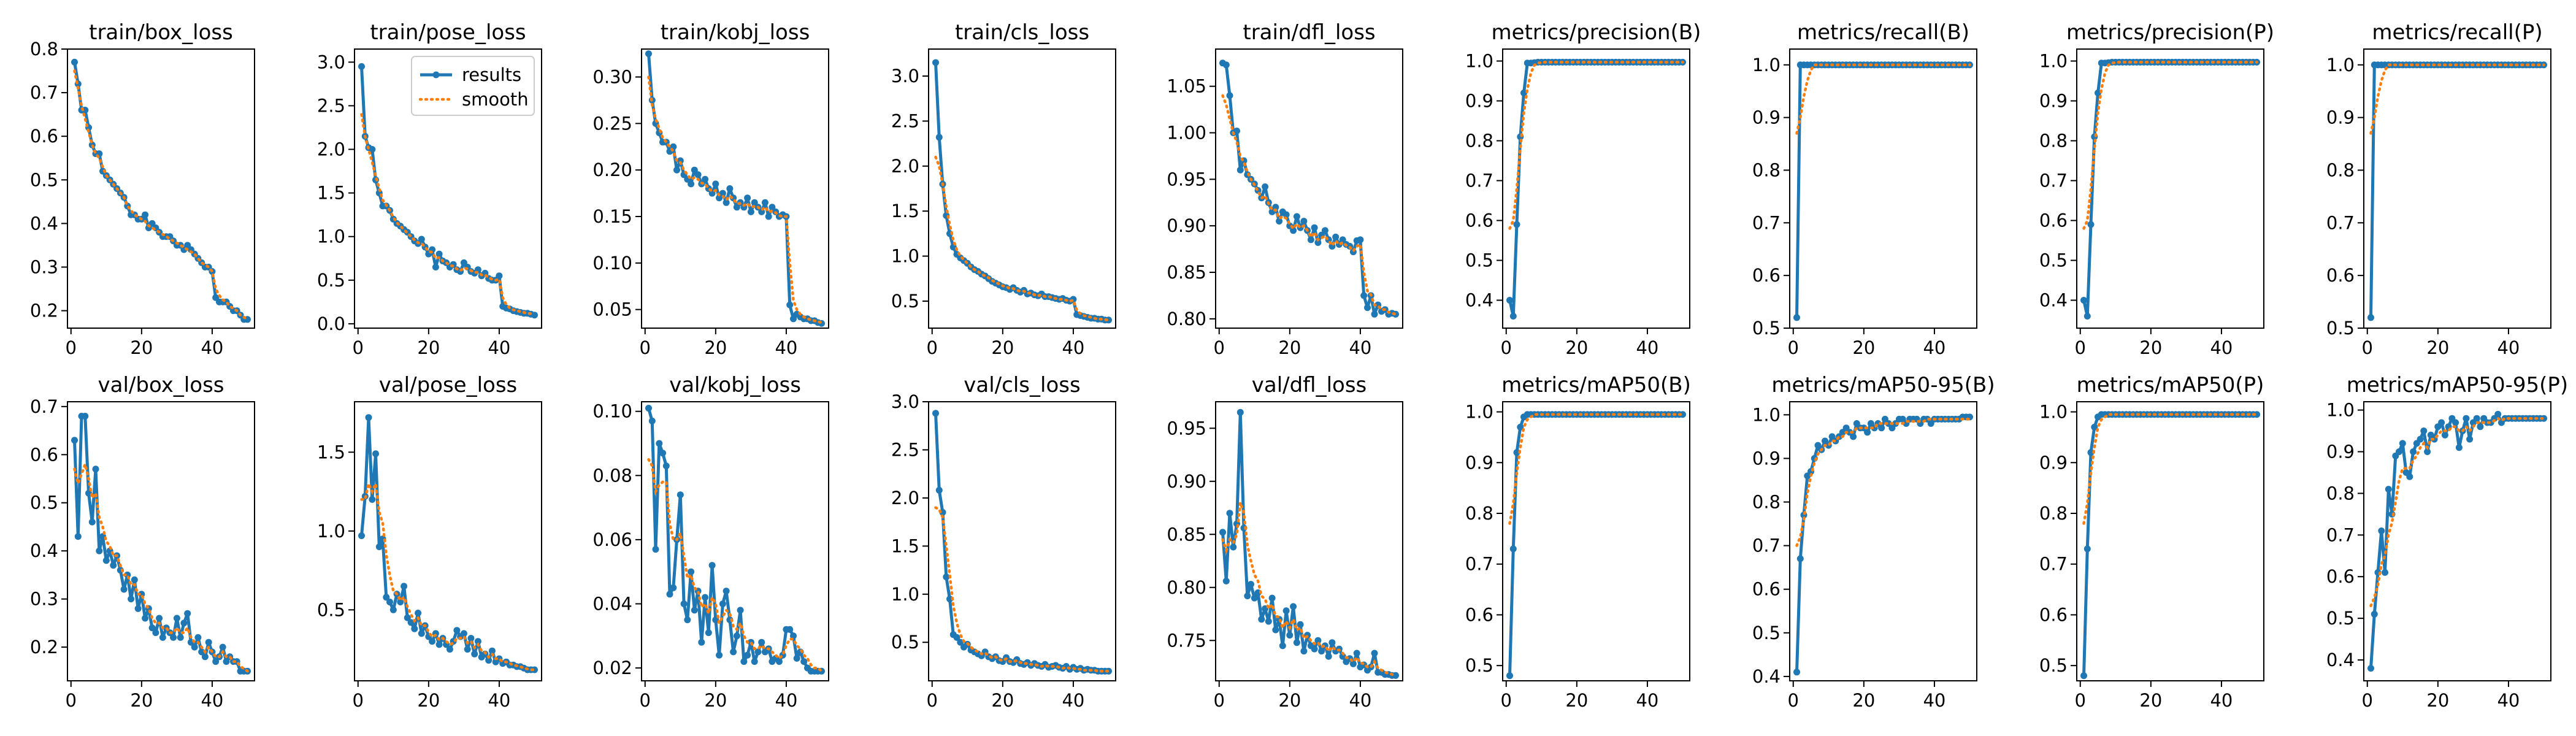 Image resolution: width=2576 pixels, height=736 pixels. Describe the element at coordinates (44, 266) in the screenshot. I see `y-tick-label: 0.3` at that location.